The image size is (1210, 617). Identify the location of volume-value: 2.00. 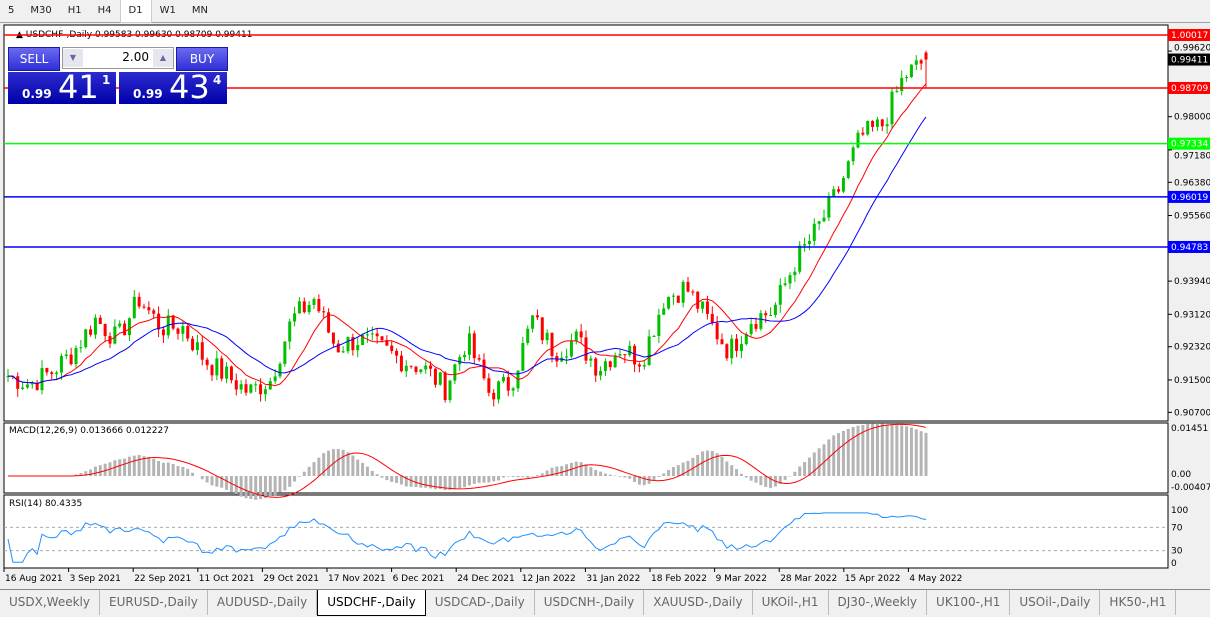
(135, 57).